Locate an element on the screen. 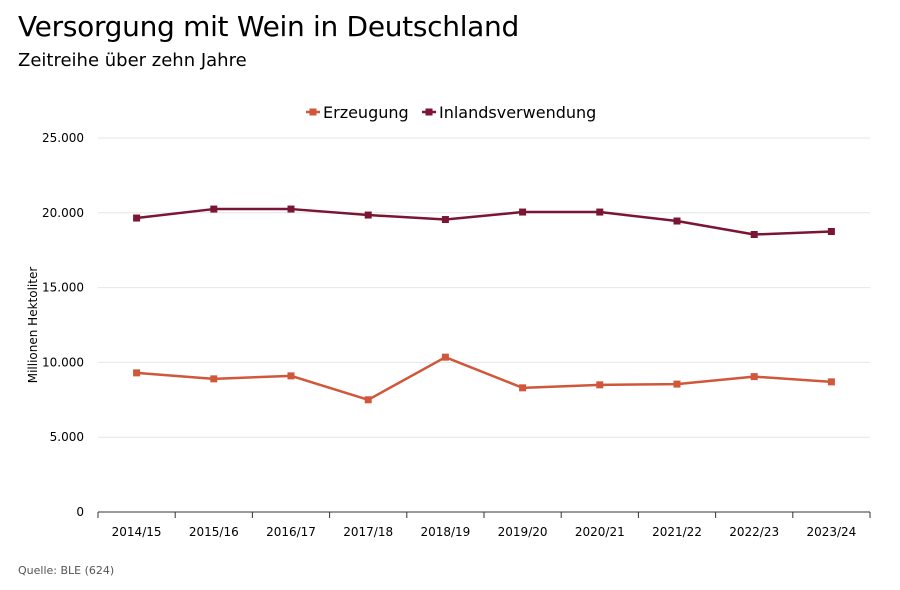  legend-label: Erzeugung is located at coordinates (366, 112).